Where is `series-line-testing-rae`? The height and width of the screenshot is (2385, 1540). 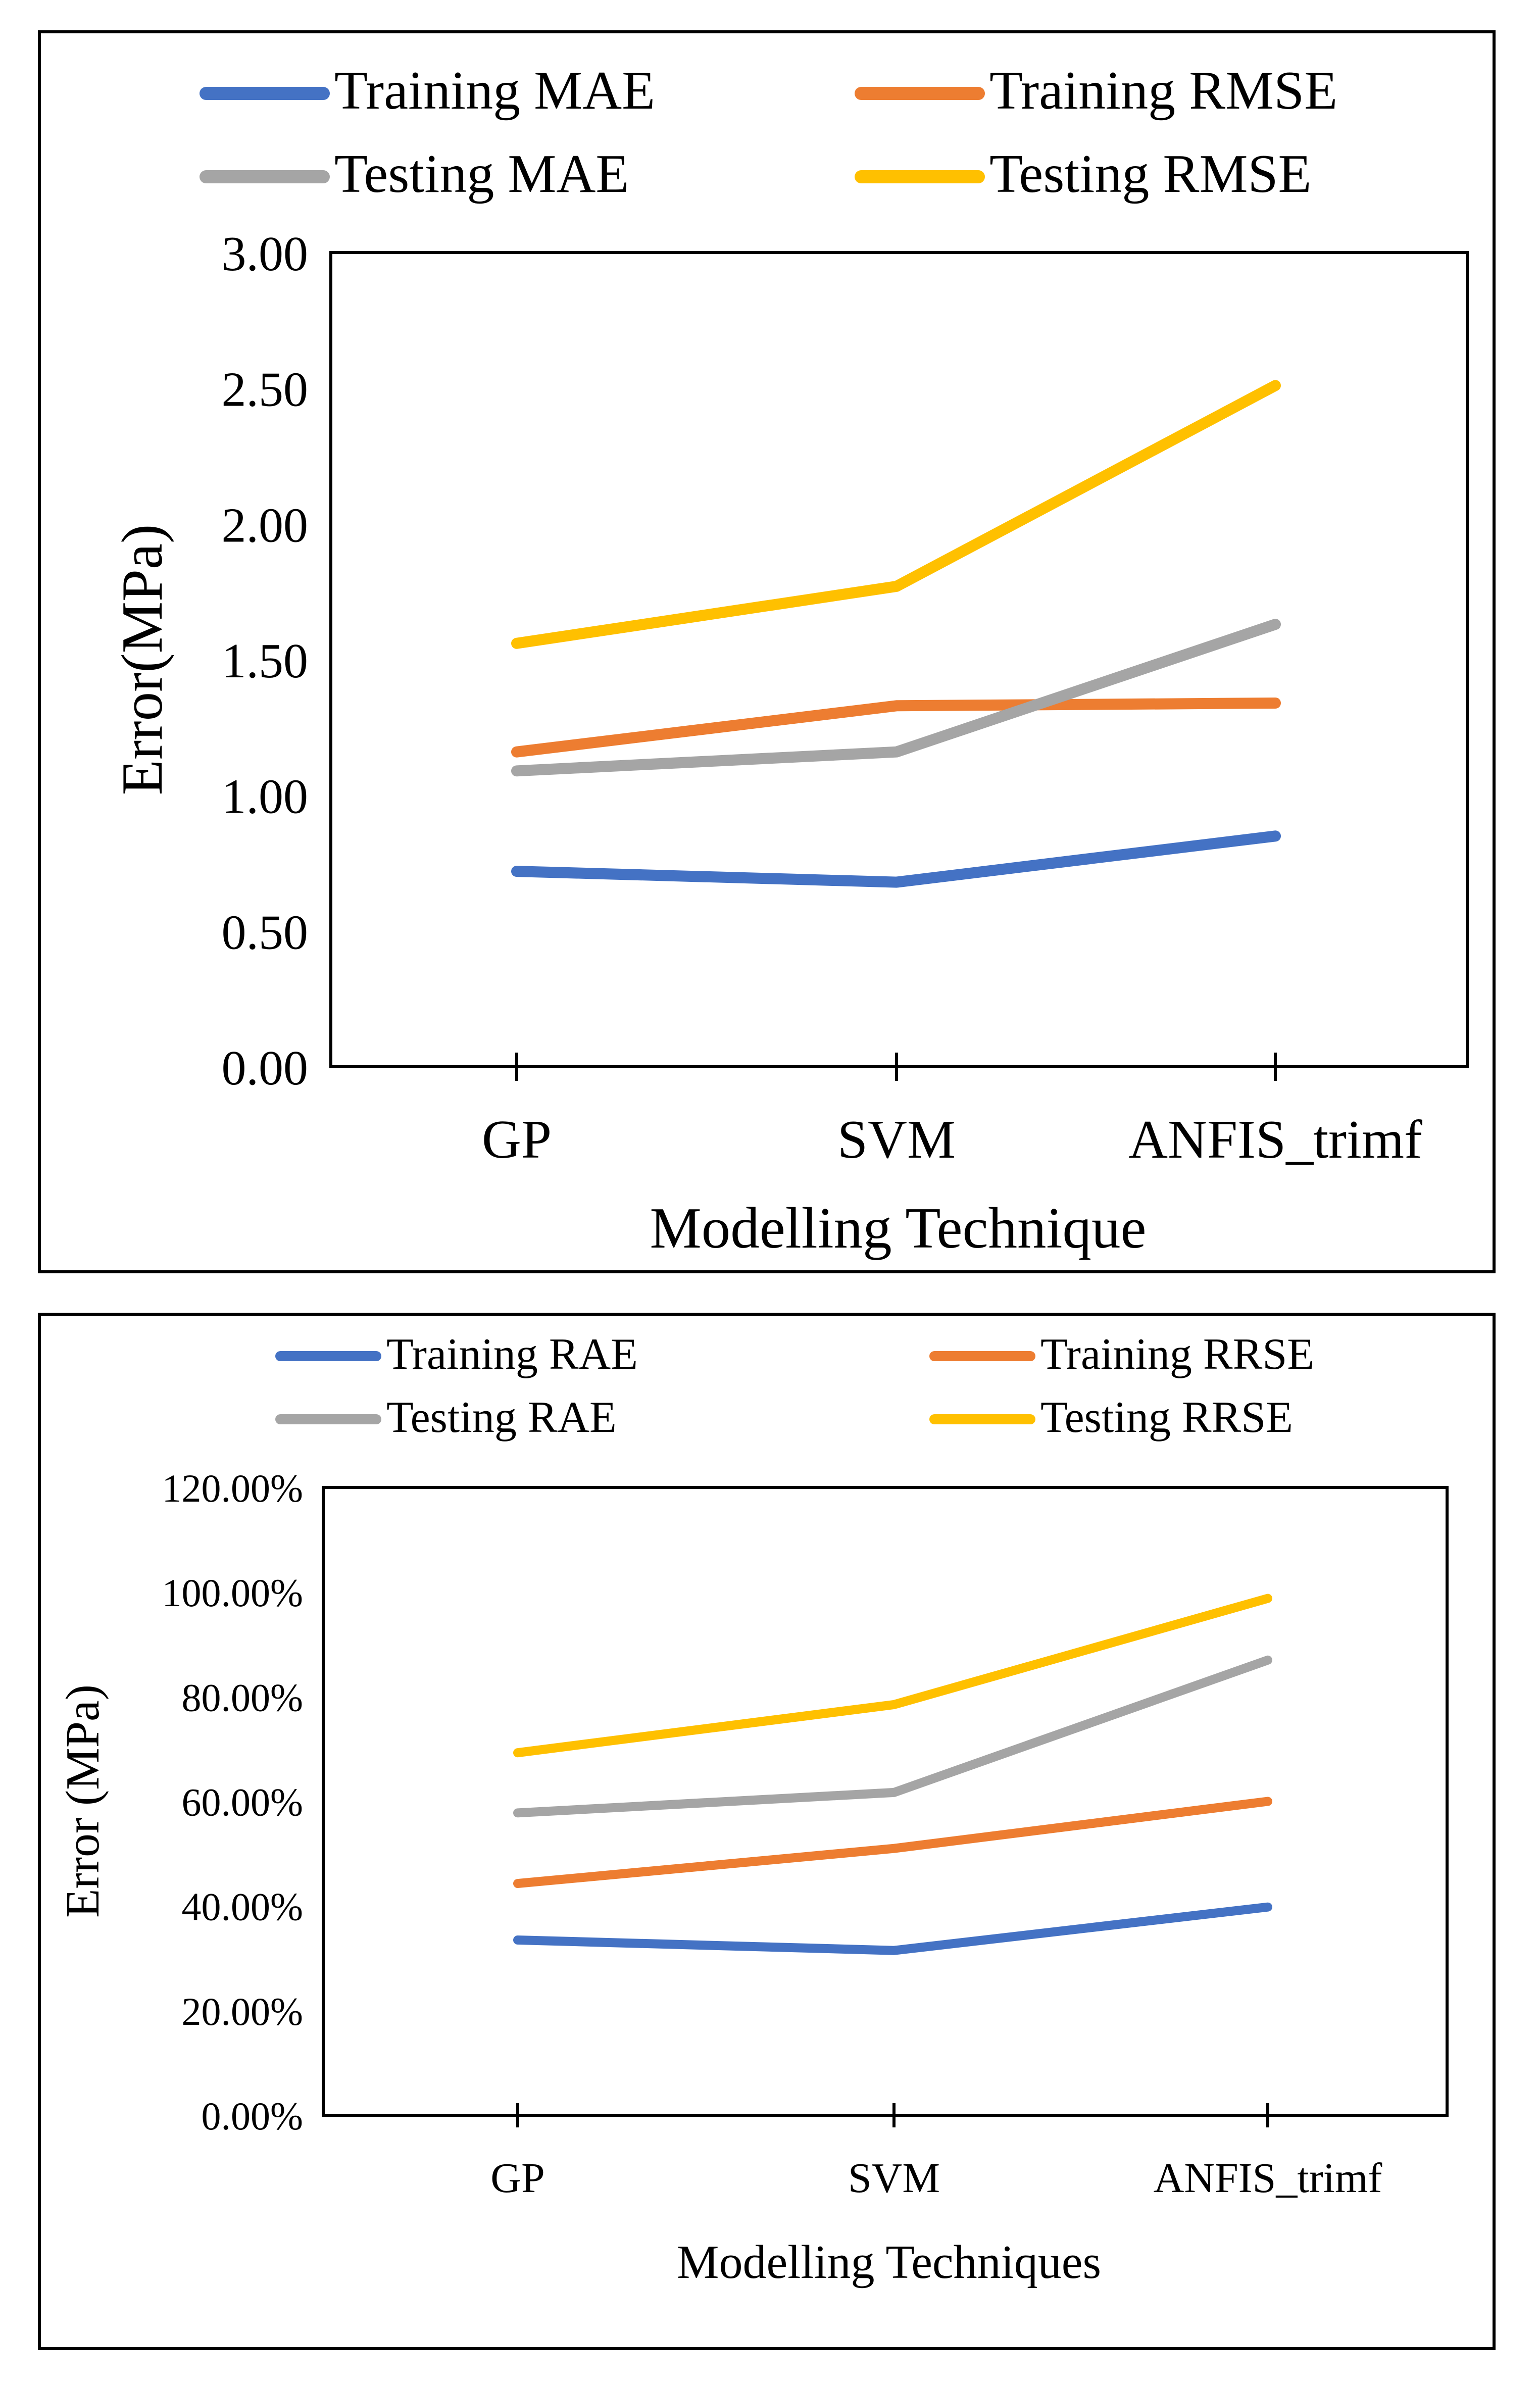
series-line-testing-rae is located at coordinates (892, 1737).